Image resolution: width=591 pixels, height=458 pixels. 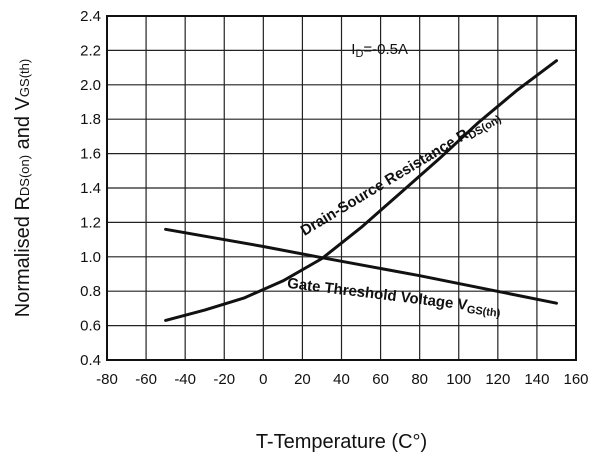 What do you see at coordinates (361, 266) in the screenshot?
I see `vgs-th-curve` at bounding box center [361, 266].